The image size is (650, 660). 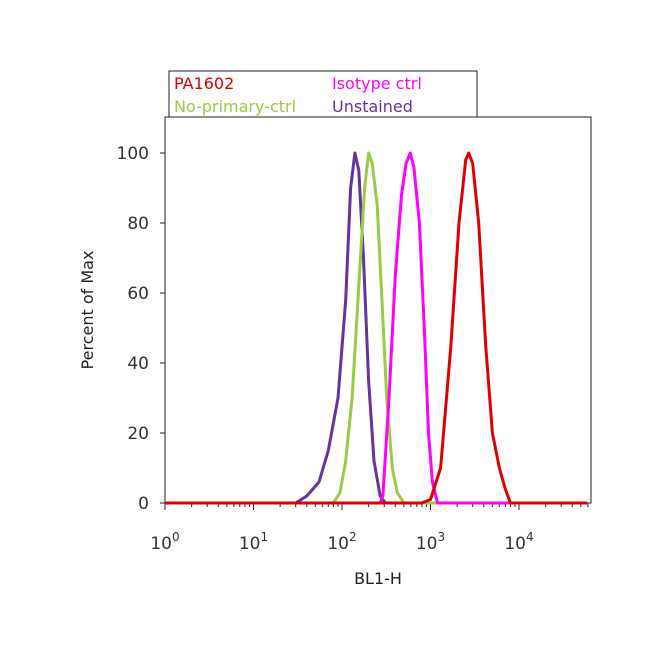 I want to click on x-tick-label-0: 10⁰, so click(x=164, y=542).